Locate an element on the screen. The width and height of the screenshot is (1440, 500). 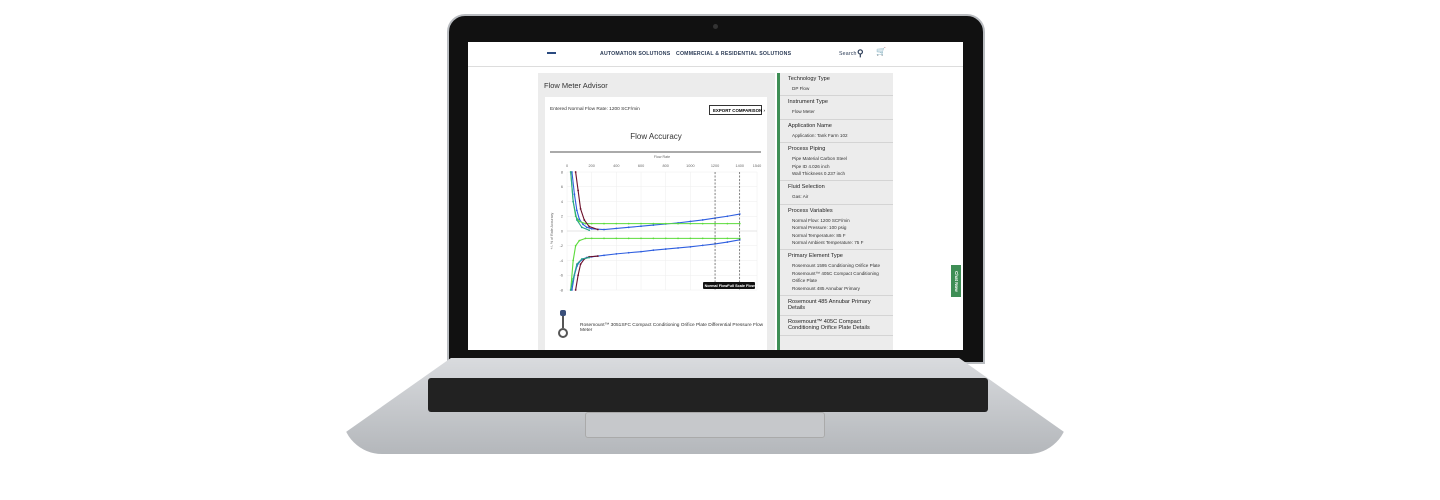
sidebar-section: Instrument Type Flow Meter is located at coordinates (836, 108).